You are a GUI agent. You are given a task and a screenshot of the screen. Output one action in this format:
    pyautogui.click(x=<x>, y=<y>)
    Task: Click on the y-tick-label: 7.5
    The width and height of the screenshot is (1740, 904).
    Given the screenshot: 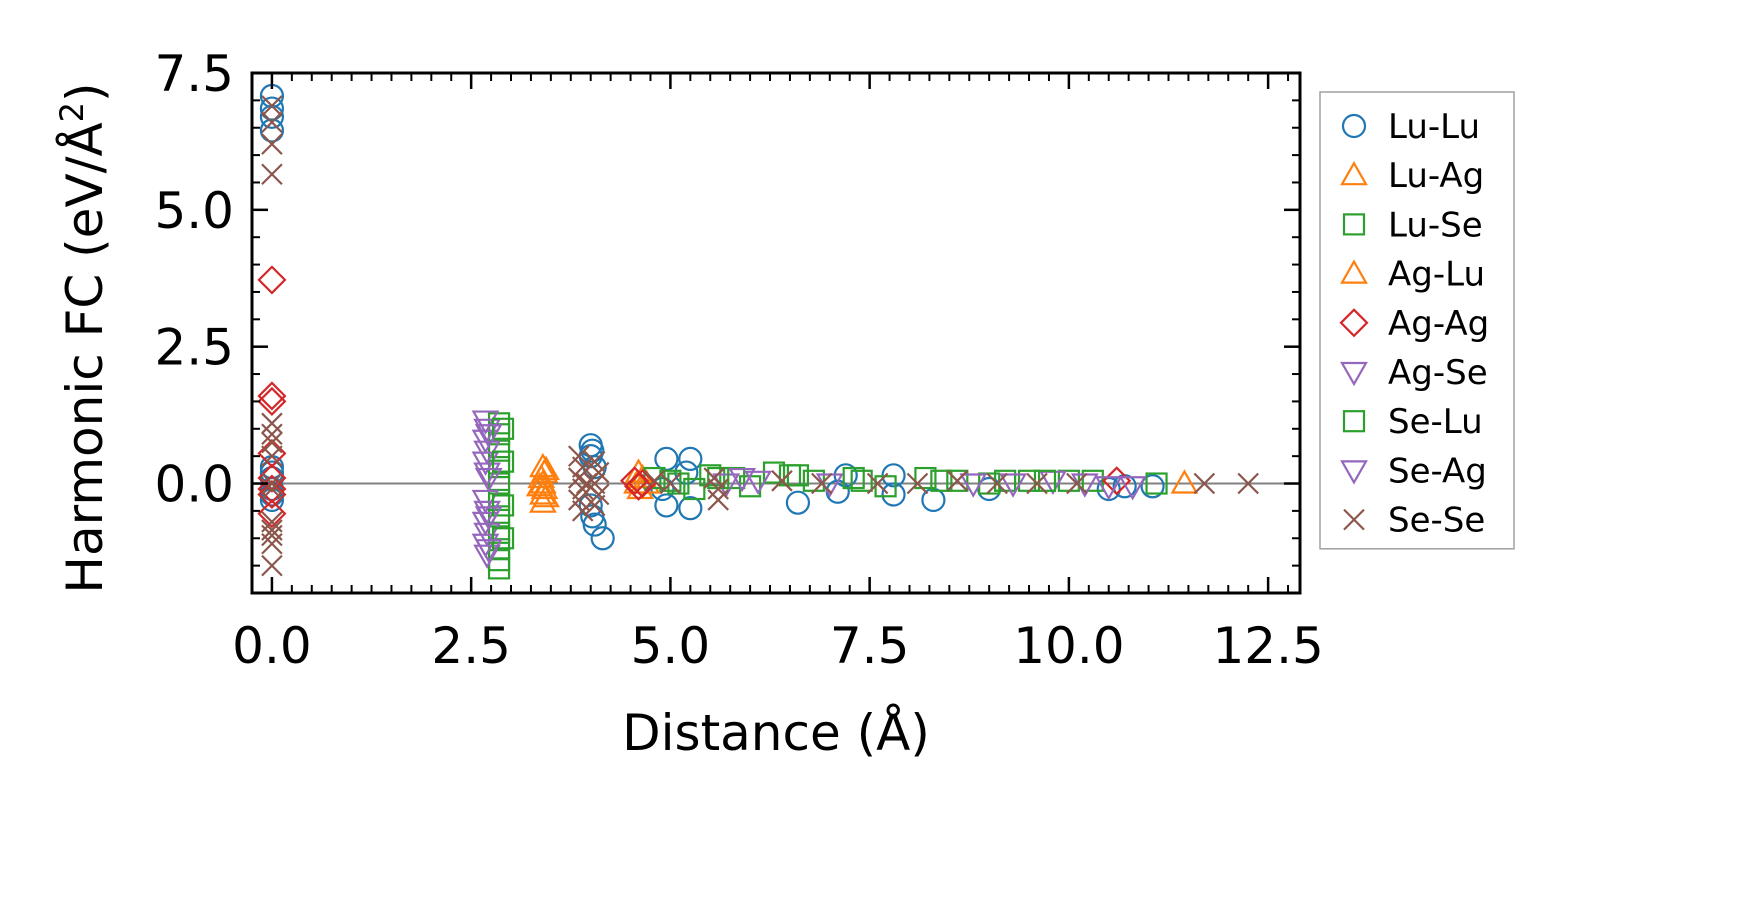 What is the action you would take?
    pyautogui.click(x=194, y=74)
    